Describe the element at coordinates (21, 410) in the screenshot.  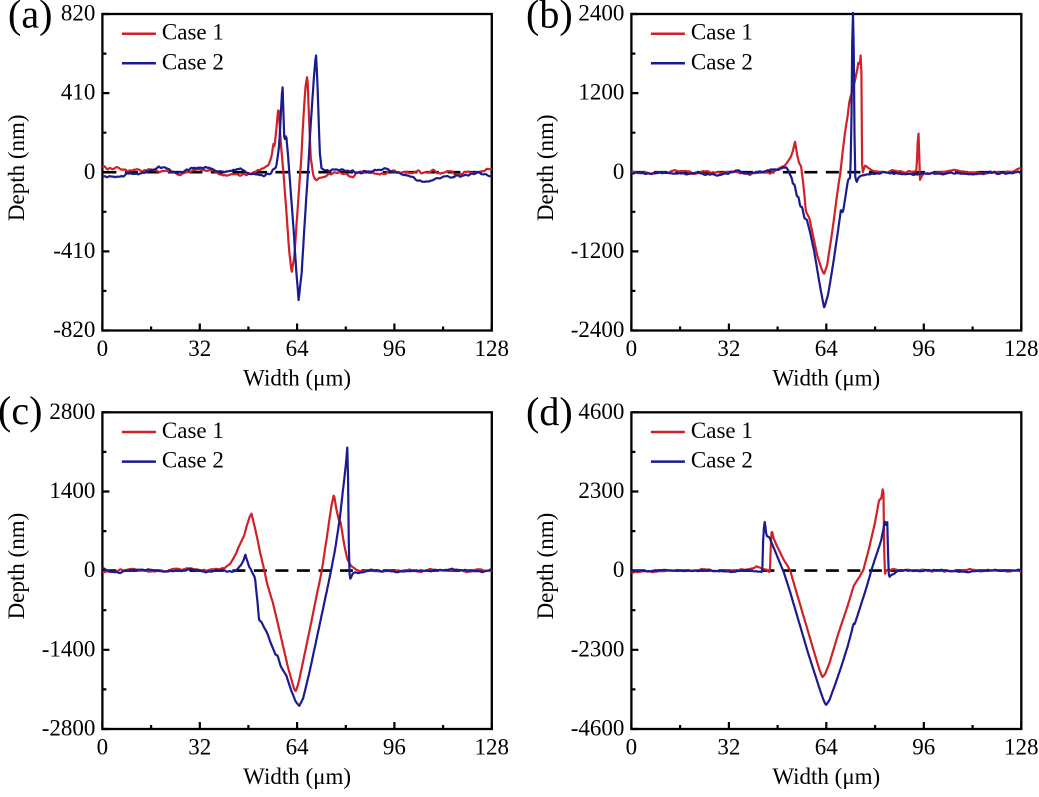
I see `svg-text: (c)` at that location.